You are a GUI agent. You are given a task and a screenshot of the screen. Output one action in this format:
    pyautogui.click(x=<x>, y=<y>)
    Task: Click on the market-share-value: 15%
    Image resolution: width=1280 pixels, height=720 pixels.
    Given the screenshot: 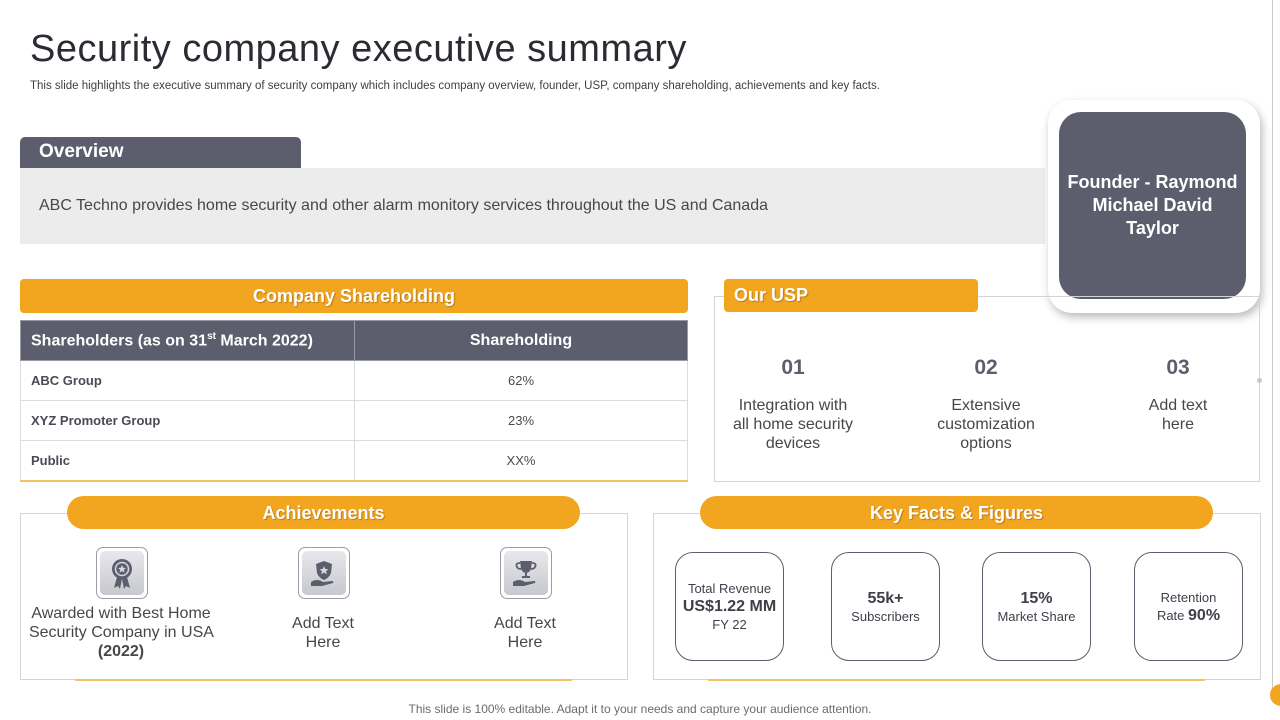 What is the action you would take?
    pyautogui.click(x=1036, y=598)
    